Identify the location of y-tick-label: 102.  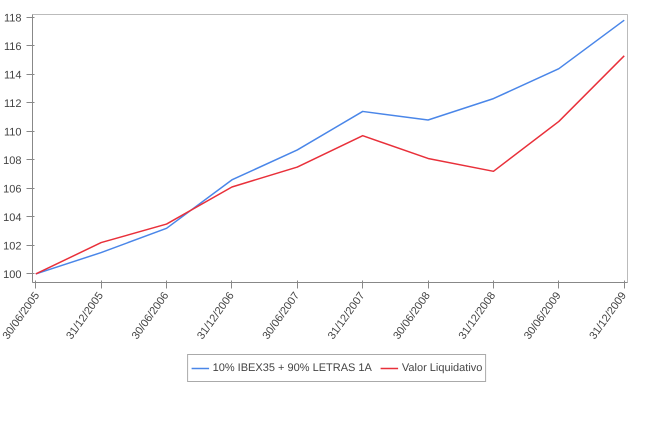
(12, 246).